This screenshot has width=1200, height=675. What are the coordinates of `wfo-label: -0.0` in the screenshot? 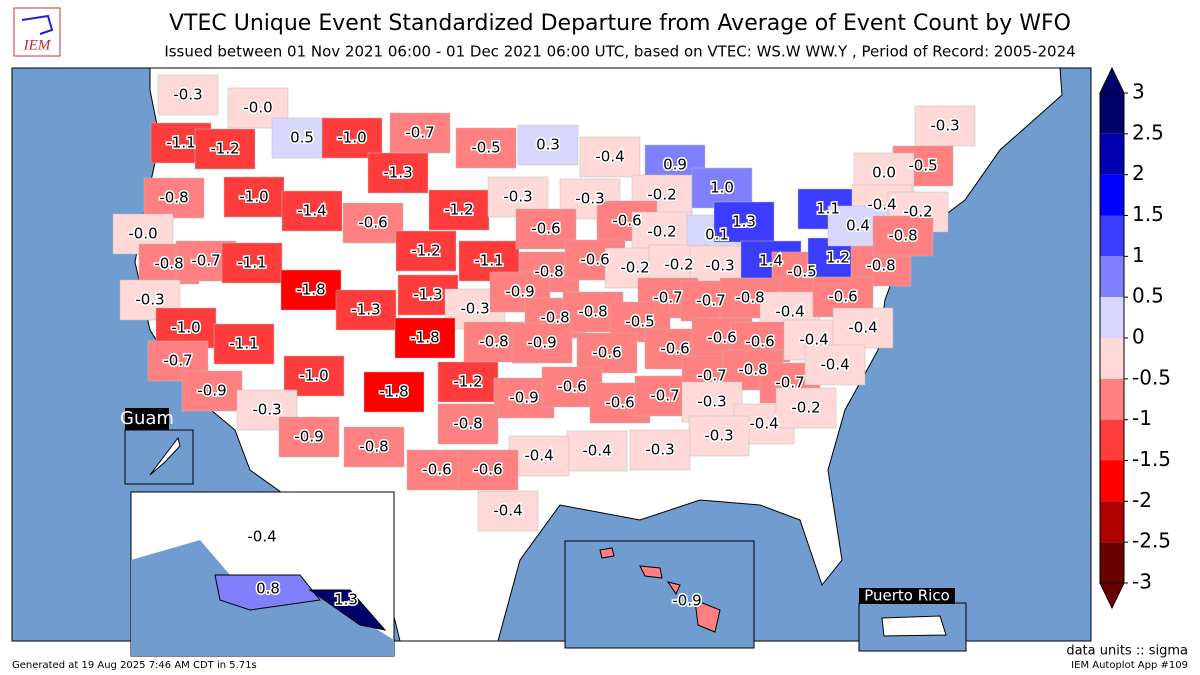 It's located at (257, 108).